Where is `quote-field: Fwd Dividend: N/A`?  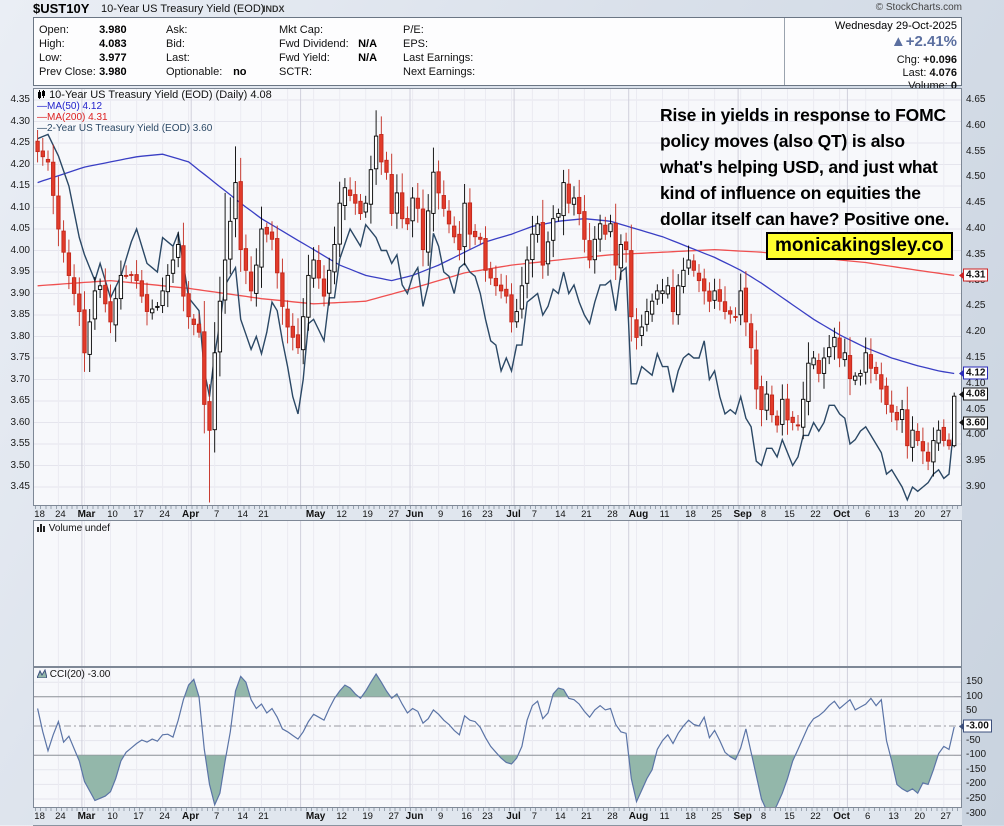
quote-field: Fwd Dividend: N/A is located at coordinates (328, 44).